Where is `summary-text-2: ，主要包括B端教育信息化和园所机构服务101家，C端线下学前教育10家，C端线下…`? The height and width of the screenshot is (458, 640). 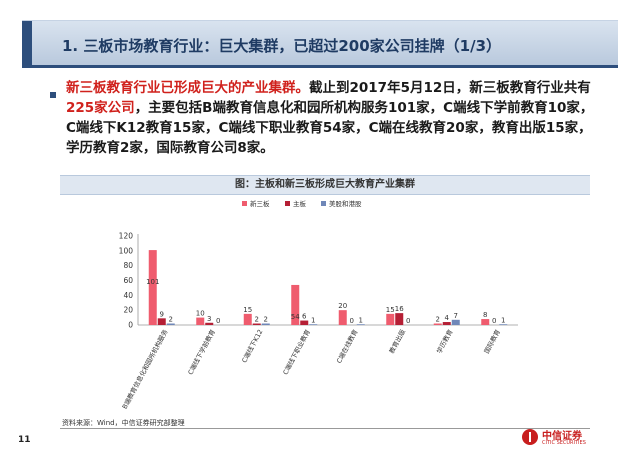
summary-text-2: ，主要包括B端教育信息化和园所机构服务101家，C端线下学前教育10家，C端线下… is located at coordinates (330, 128).